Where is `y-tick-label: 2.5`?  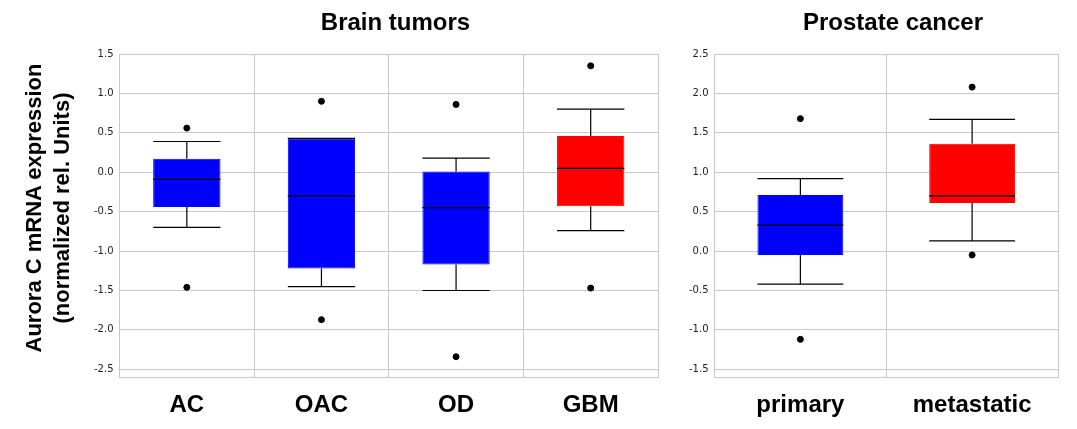 y-tick-label: 2.5 is located at coordinates (700, 53).